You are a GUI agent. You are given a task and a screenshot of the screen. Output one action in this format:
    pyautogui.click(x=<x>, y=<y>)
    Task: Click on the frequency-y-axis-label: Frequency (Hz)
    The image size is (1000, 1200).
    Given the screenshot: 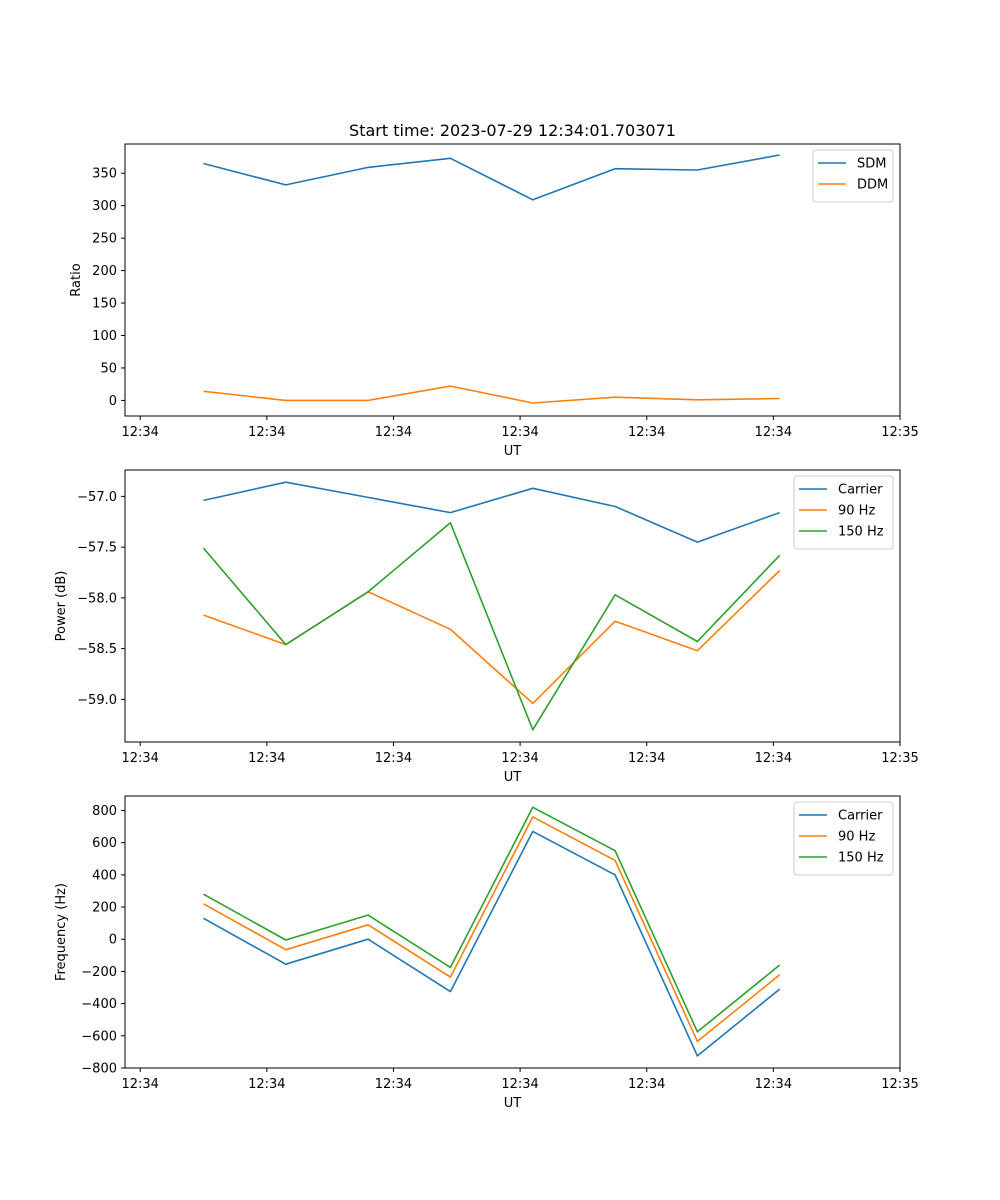 What is the action you would take?
    pyautogui.click(x=61, y=932)
    